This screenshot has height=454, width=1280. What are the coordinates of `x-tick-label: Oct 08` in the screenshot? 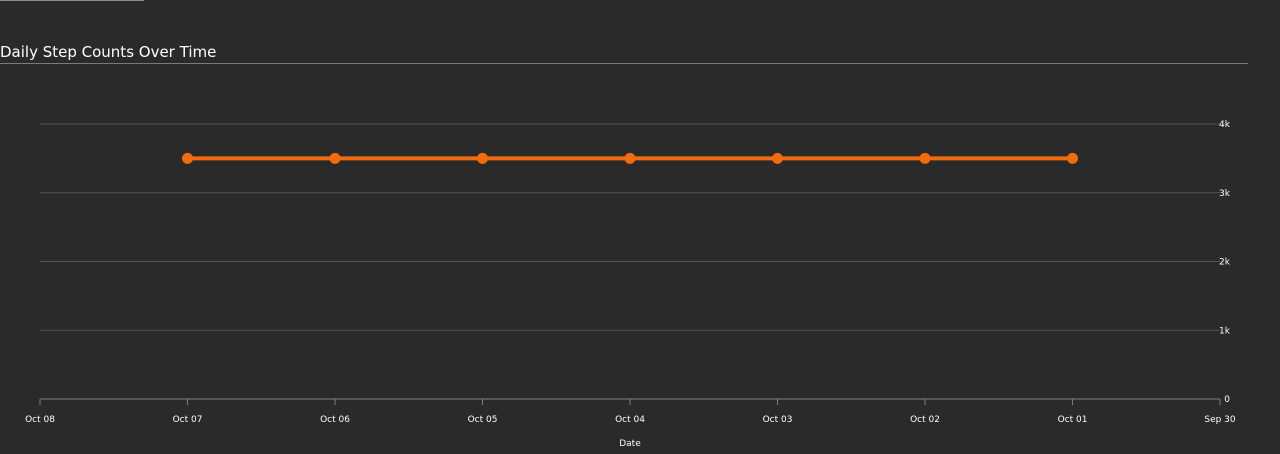 It's located at (40, 420).